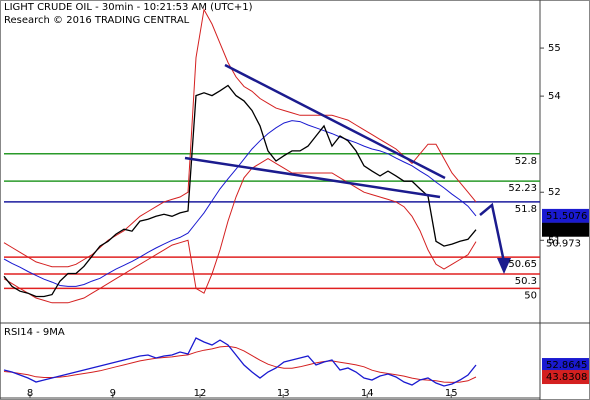 This screenshot has width=590, height=400. Describe the element at coordinates (335, 121) in the screenshot. I see `upper-trendline` at that location.